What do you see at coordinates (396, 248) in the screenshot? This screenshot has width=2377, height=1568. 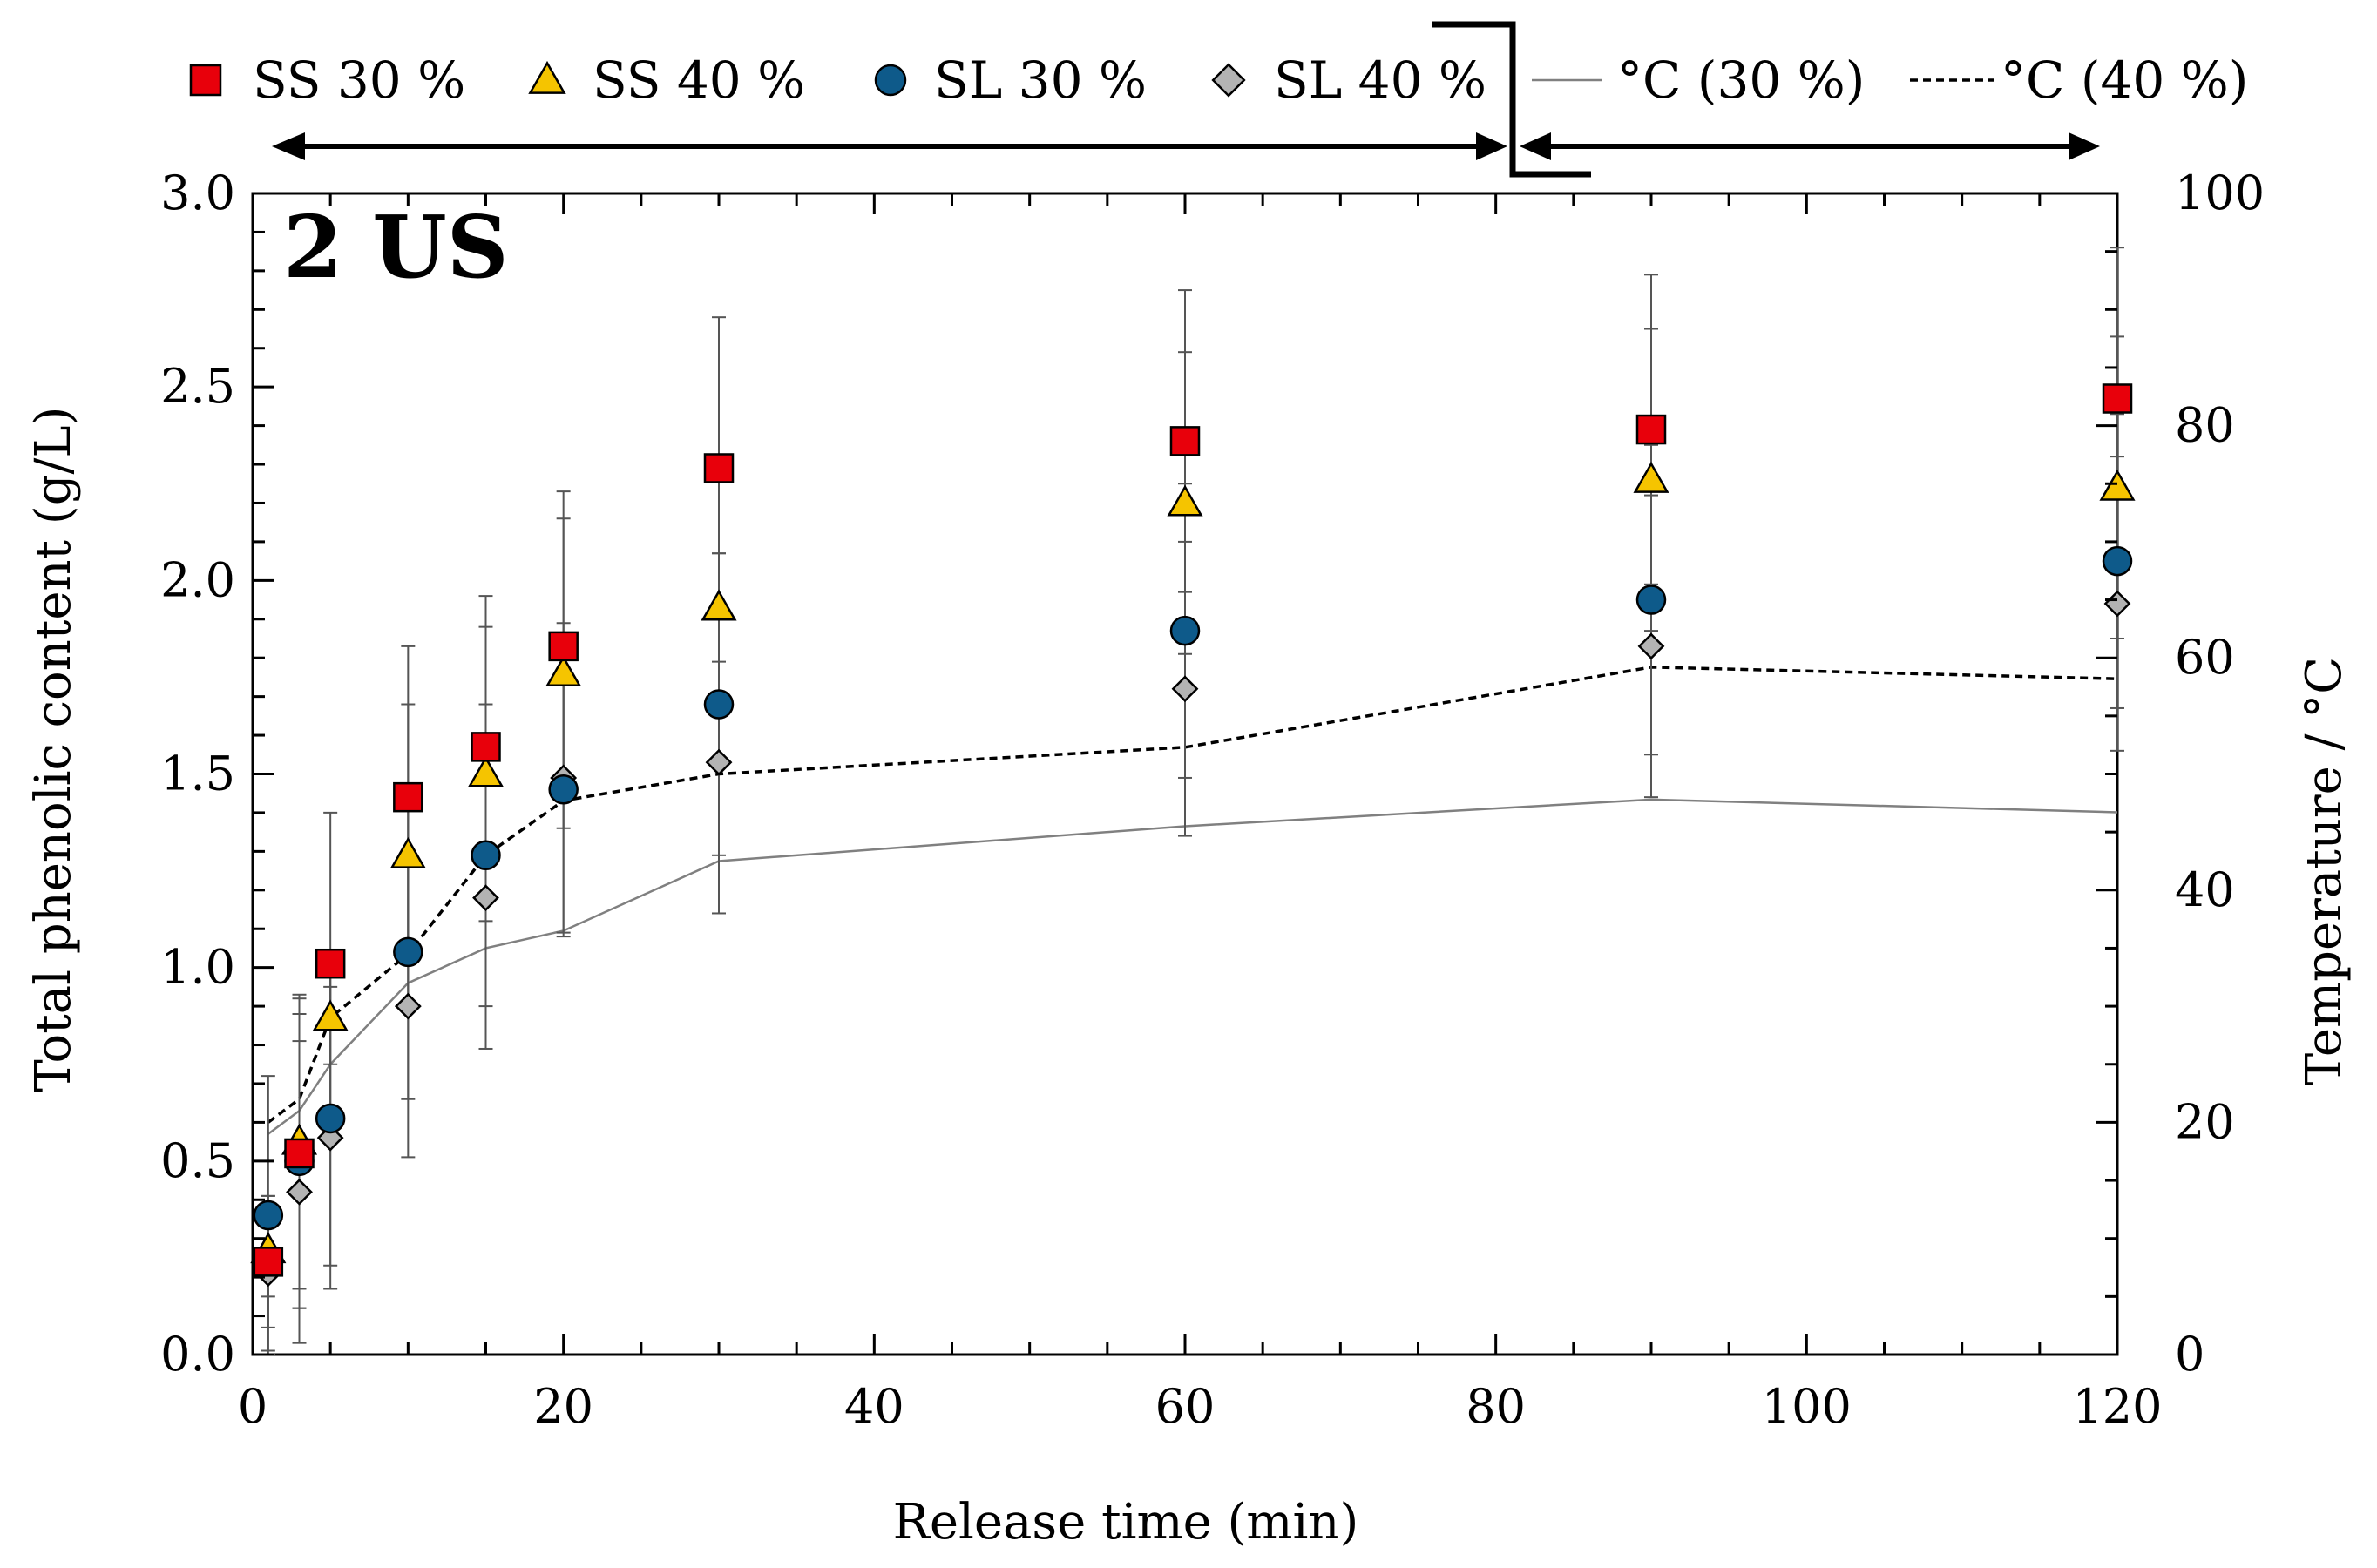 I see `panel-label: 2 US` at bounding box center [396, 248].